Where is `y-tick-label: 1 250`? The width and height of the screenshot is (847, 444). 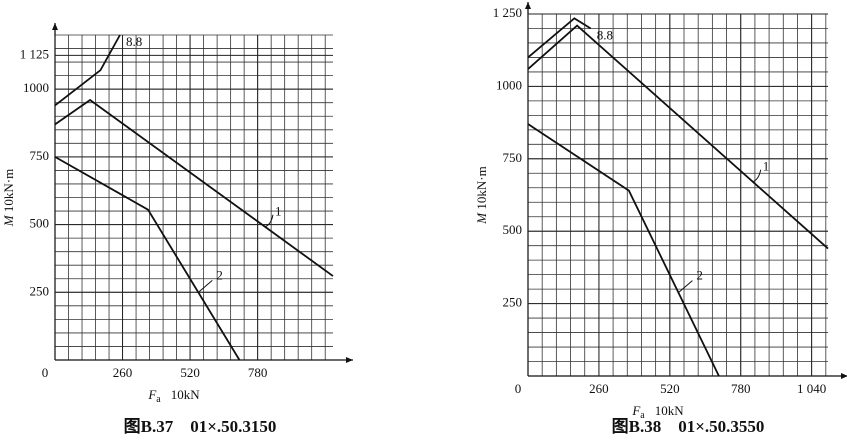 y-tick-label: 1 250 is located at coordinates (507, 12).